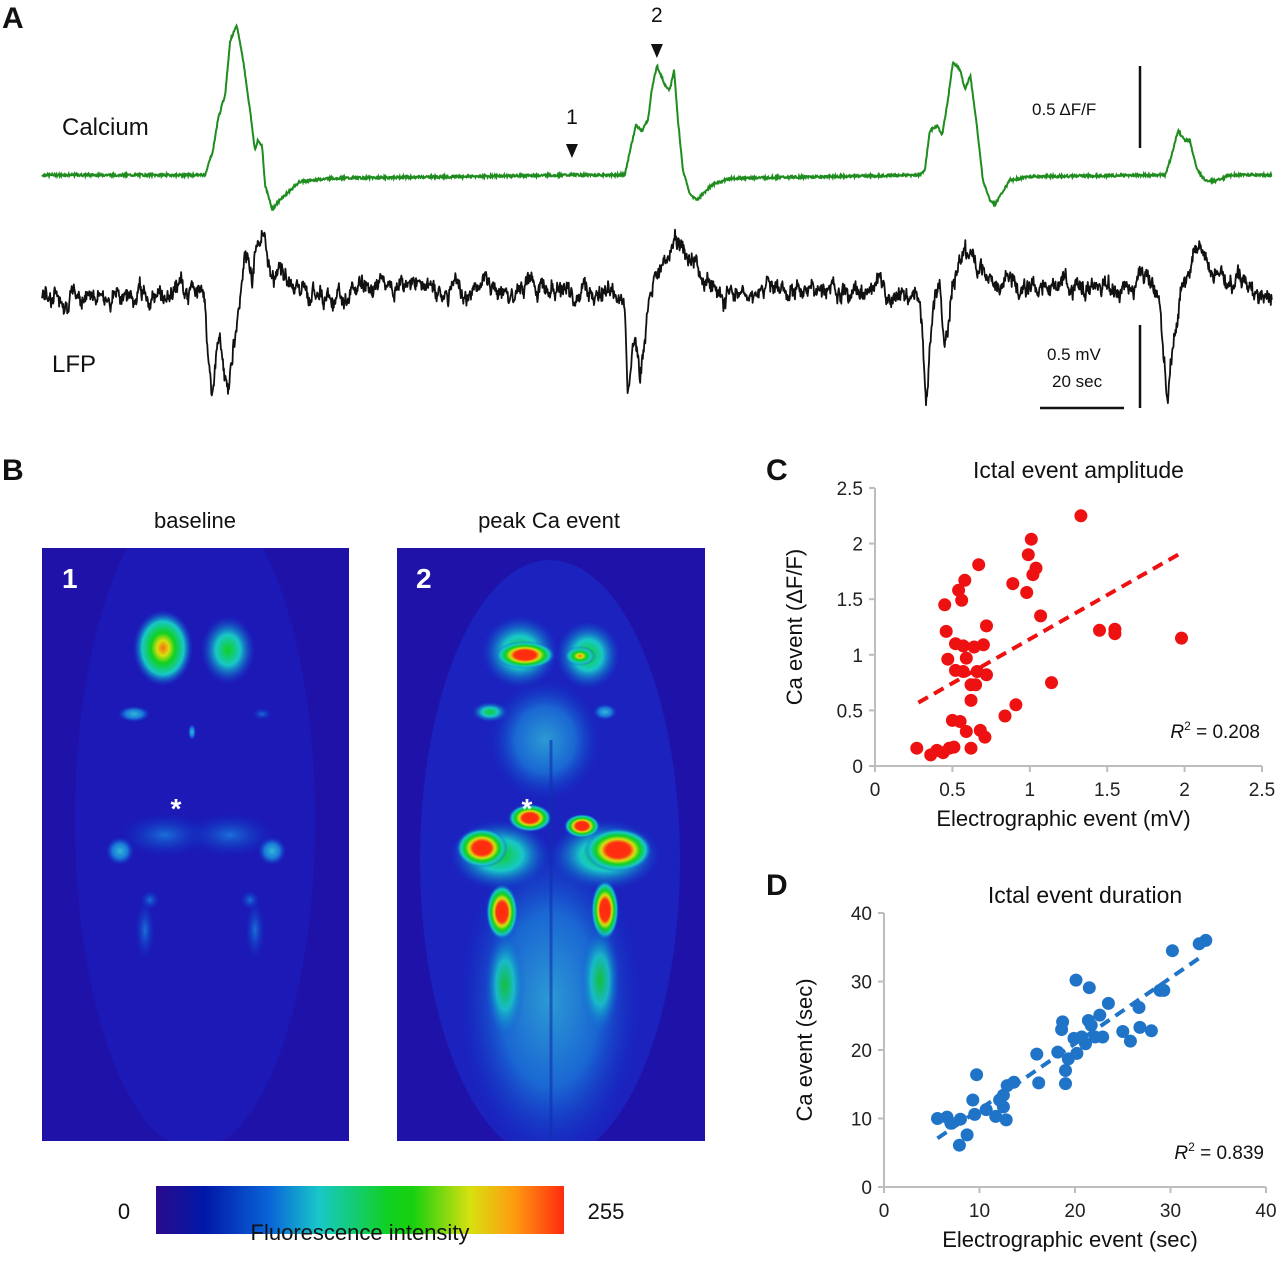 The height and width of the screenshot is (1262, 1280). Describe the element at coordinates (527, 808) in the screenshot. I see `asterisk-marker-2: *` at that location.